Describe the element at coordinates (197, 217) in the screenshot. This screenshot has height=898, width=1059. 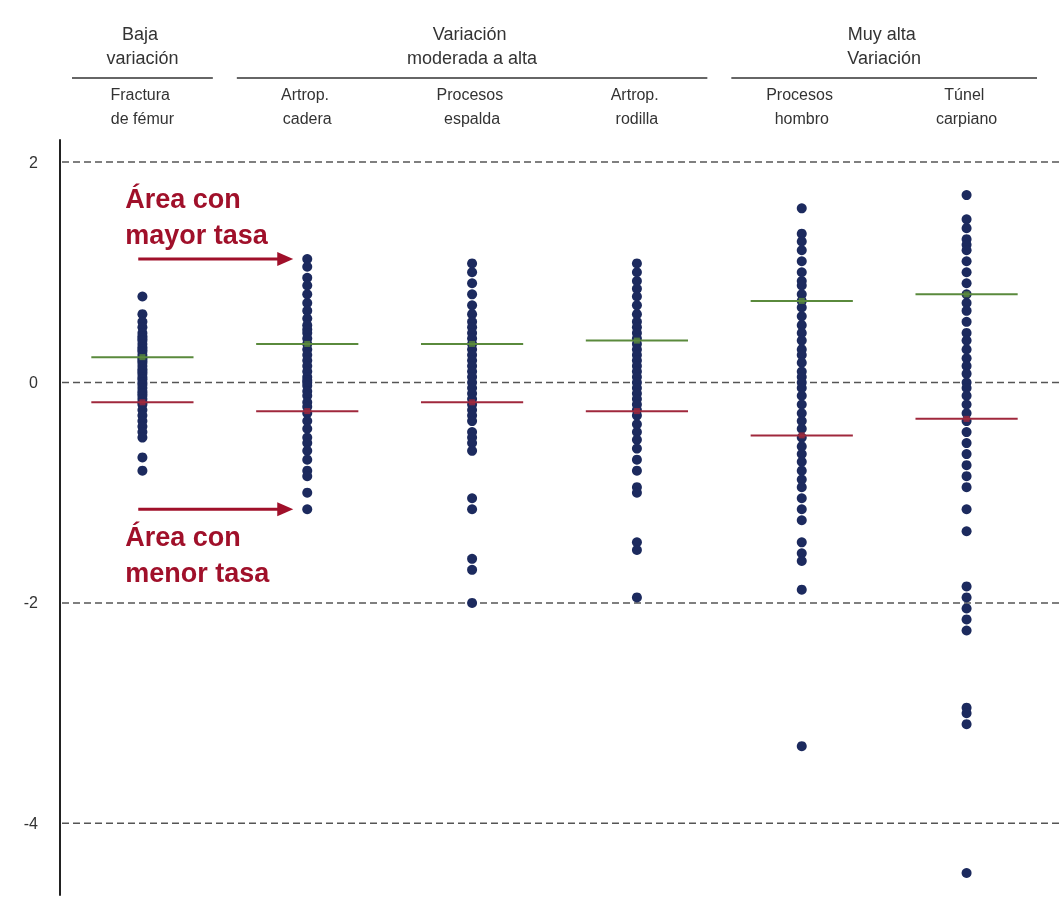
I see `annotation: Área con mayor tasa` at that location.